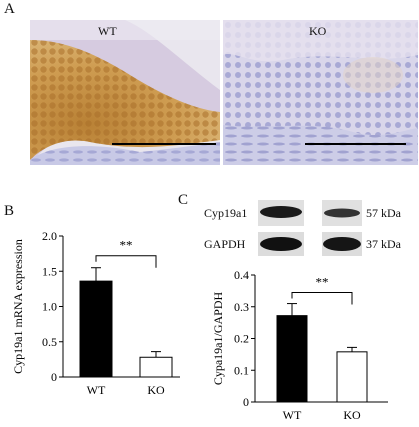 The height and width of the screenshot is (427, 419). I want to click on protein-x-tick-label-wt: WT, so click(292, 415).